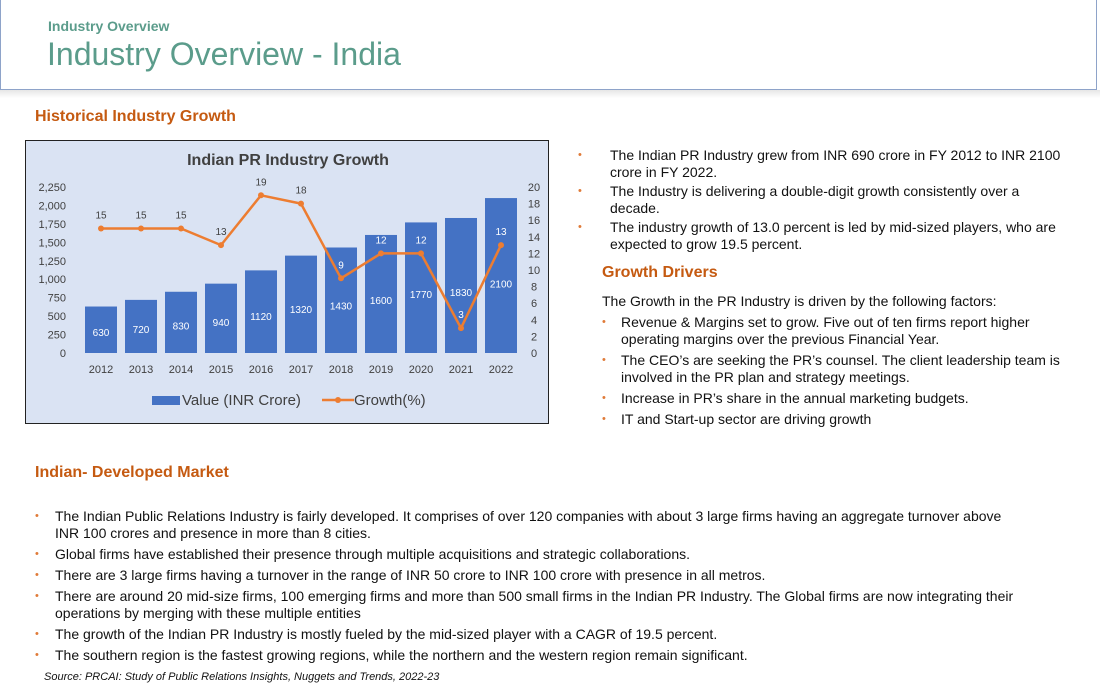 This screenshot has height=694, width=1100. What do you see at coordinates (301, 310) in the screenshot?
I see `bar-data-label: 1320` at bounding box center [301, 310].